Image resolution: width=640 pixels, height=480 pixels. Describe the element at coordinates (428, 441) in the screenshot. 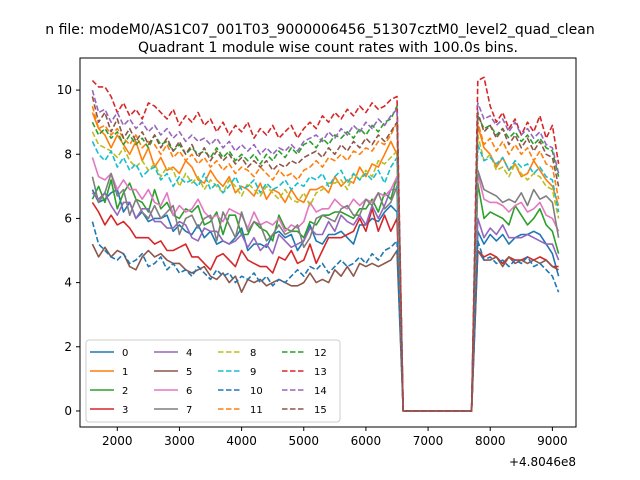

I see `x-tick-label: 7000` at that location.